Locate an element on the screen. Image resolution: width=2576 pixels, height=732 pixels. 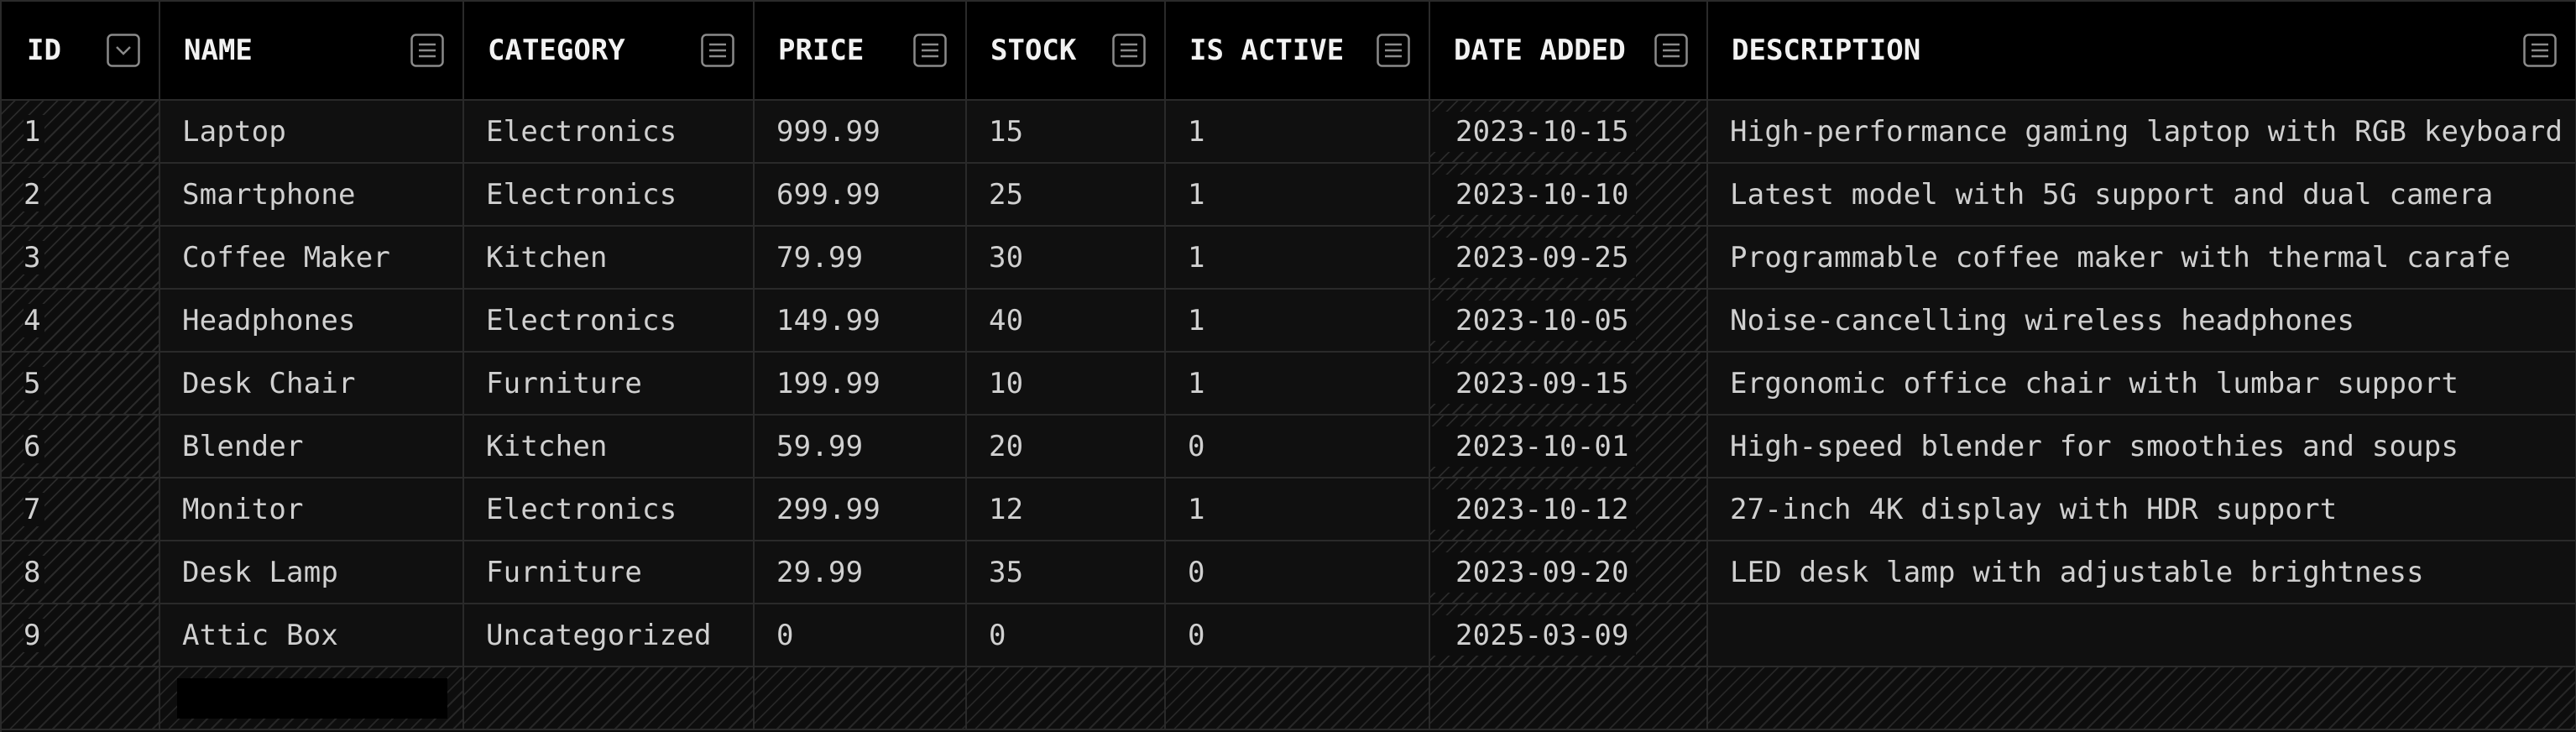
cell-price: 699.99 is located at coordinates (860, 195).